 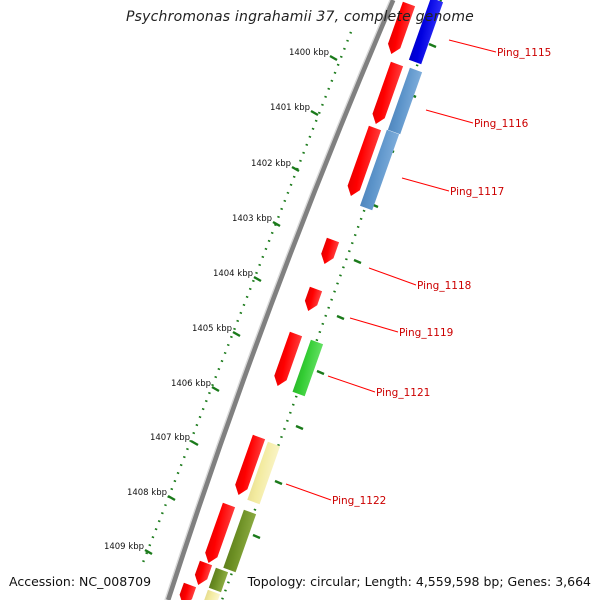 What do you see at coordinates (252, 219) in the screenshot?
I see `kbp-label: 1403 kbp` at bounding box center [252, 219].